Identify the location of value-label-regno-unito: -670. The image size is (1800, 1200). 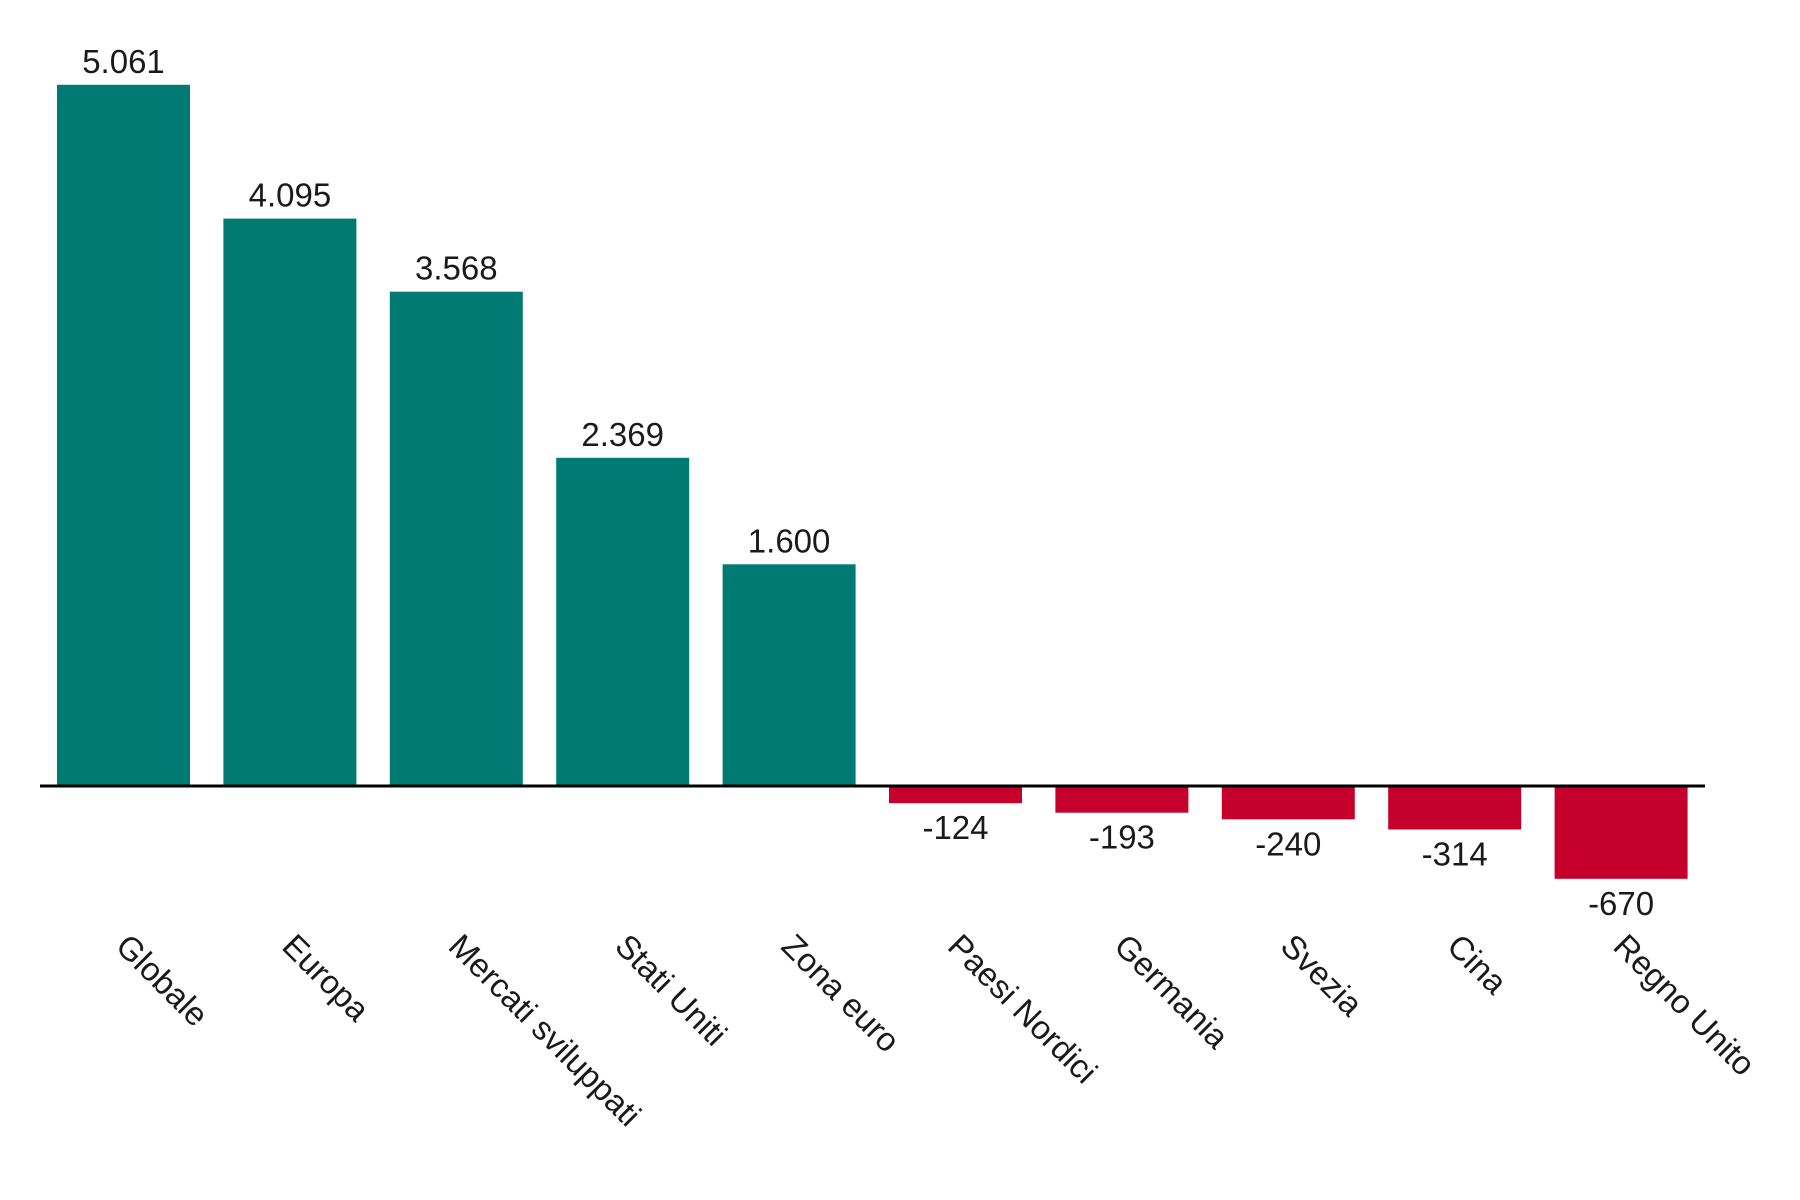
(1621, 903).